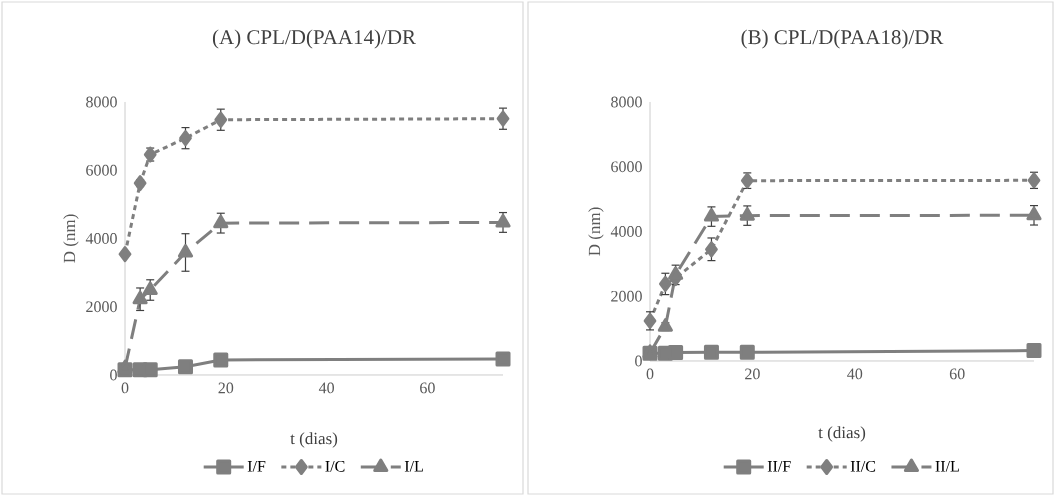 This screenshot has height=496, width=1055. Describe the element at coordinates (863, 466) in the screenshot. I see `legend-label: II/C` at that location.